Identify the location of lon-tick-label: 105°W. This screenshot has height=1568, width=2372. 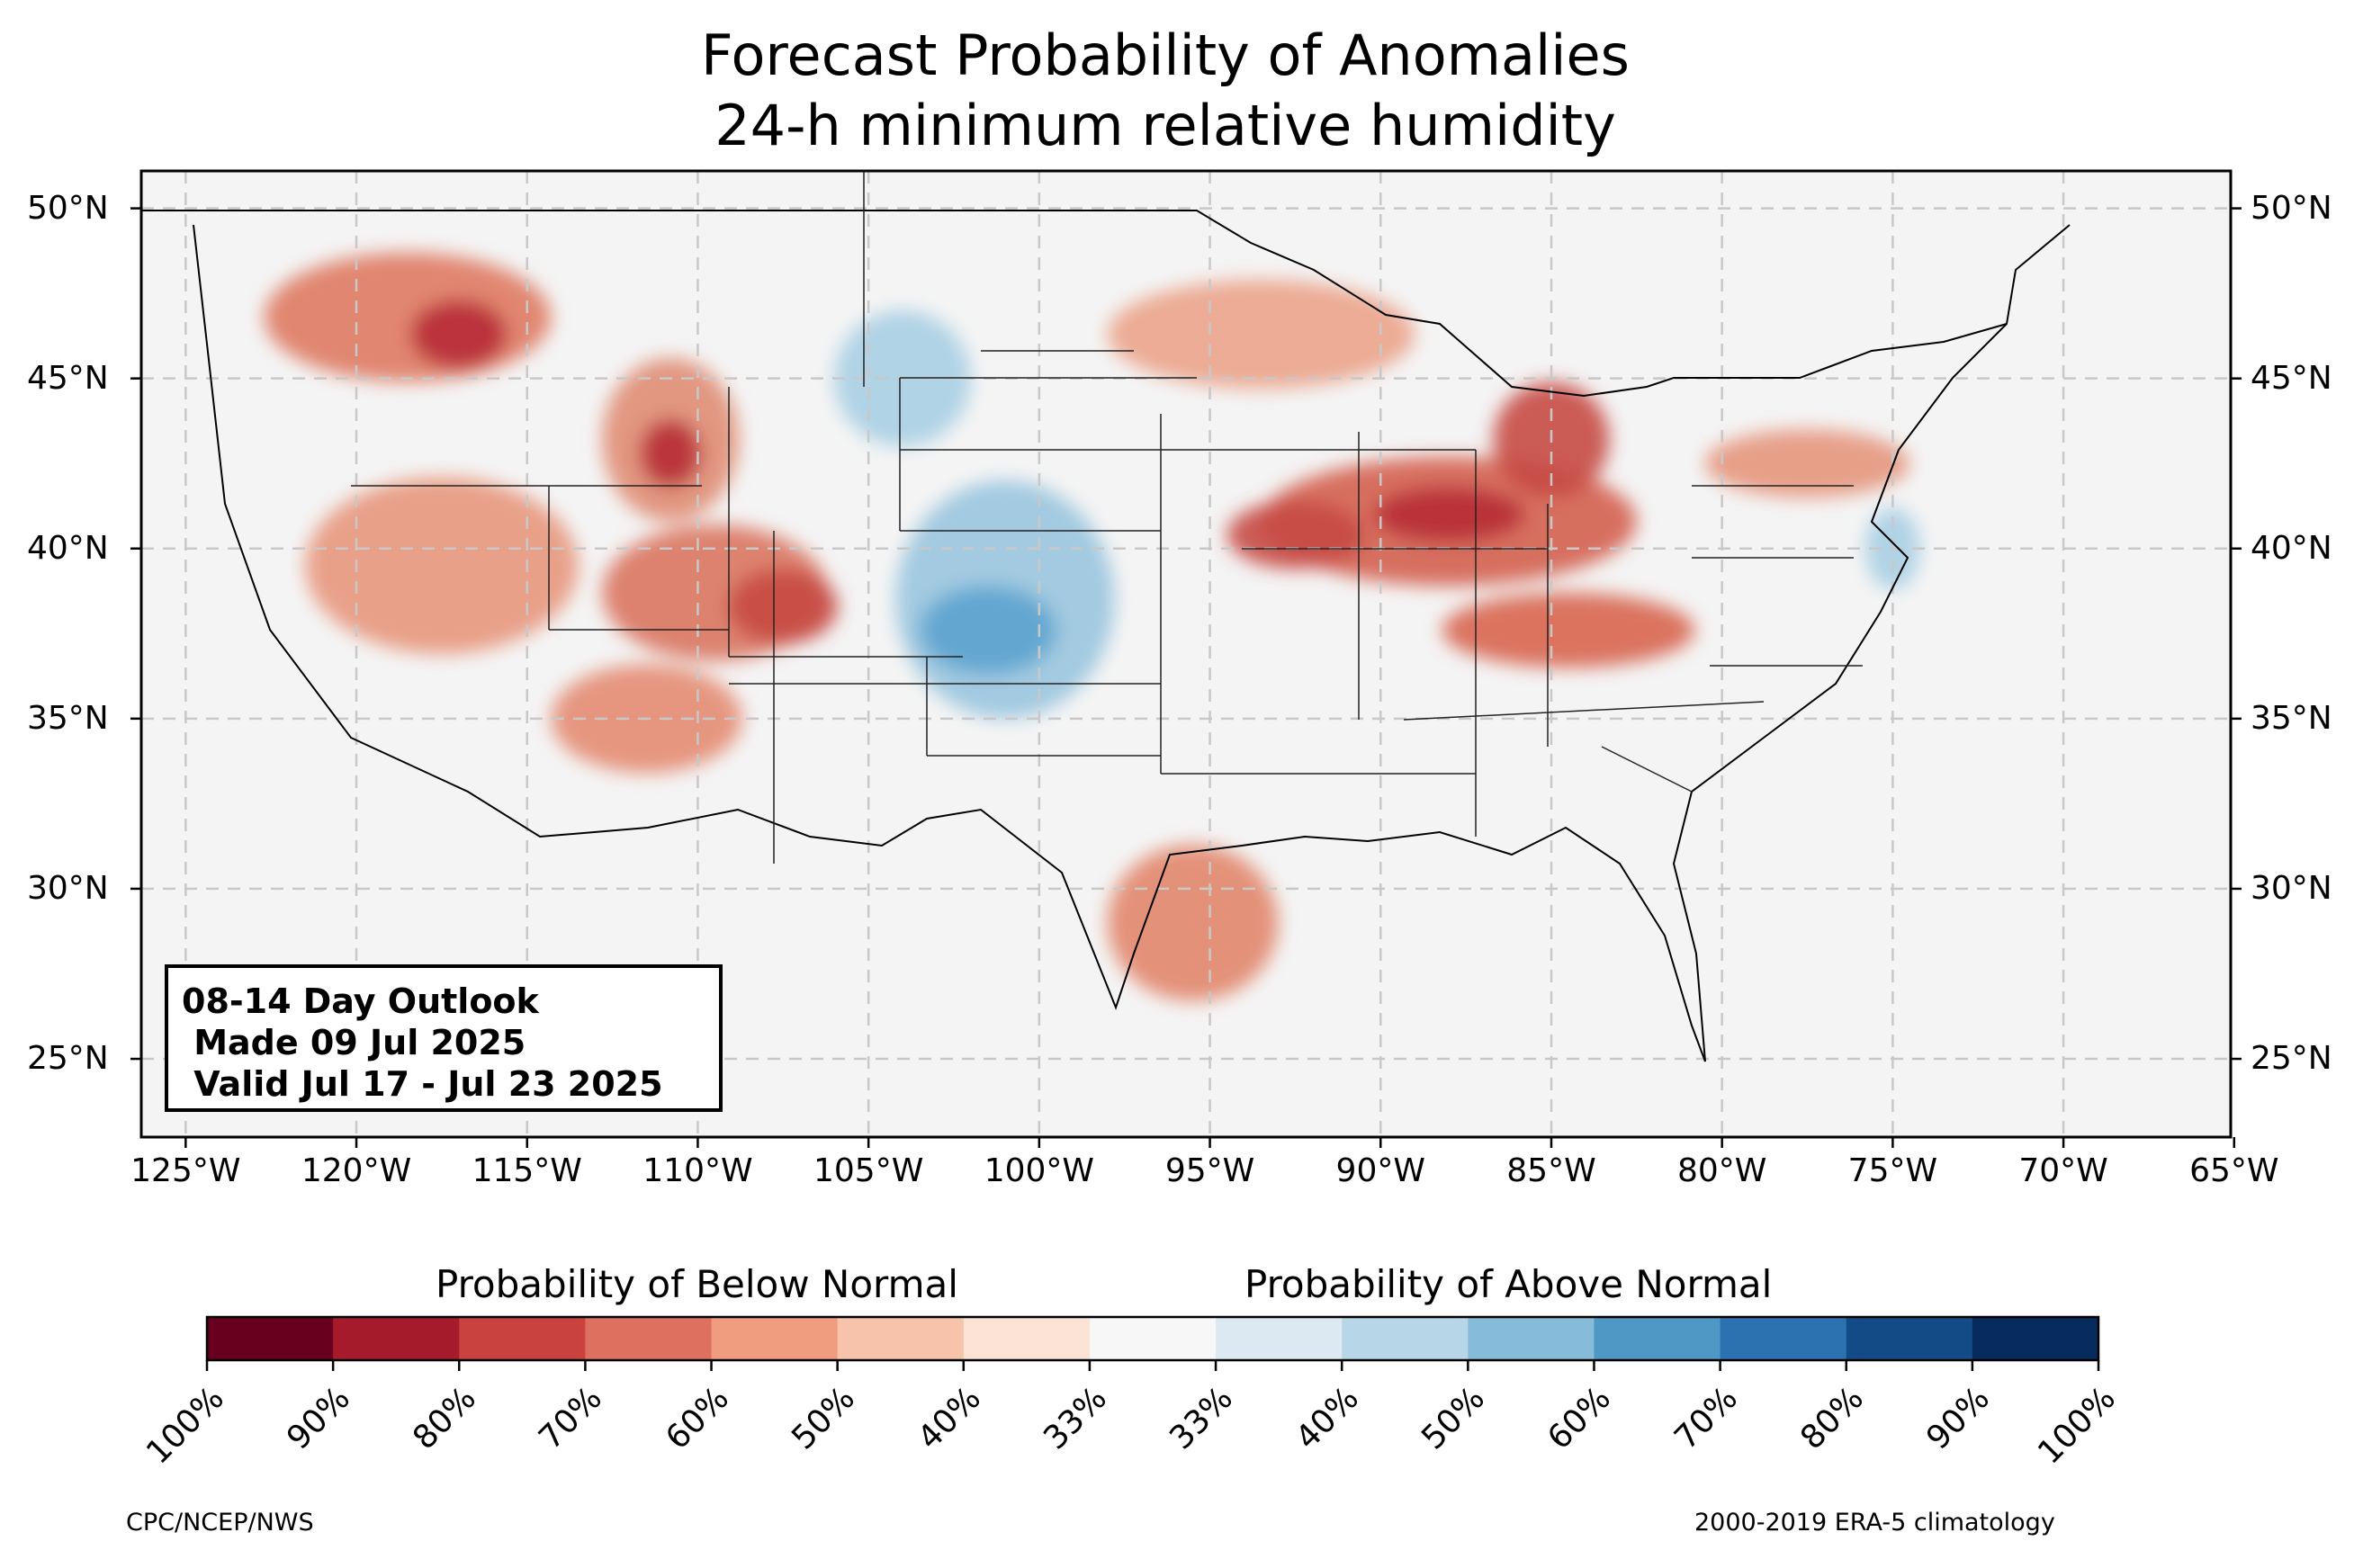
(868, 1170).